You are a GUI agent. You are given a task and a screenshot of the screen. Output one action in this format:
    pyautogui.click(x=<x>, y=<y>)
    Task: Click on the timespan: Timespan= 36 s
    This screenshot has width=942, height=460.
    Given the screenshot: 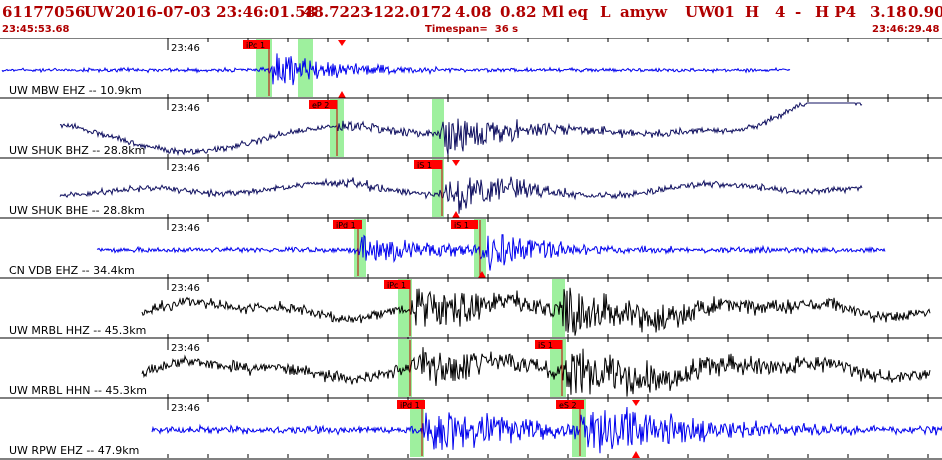 What is the action you would take?
    pyautogui.click(x=472, y=29)
    